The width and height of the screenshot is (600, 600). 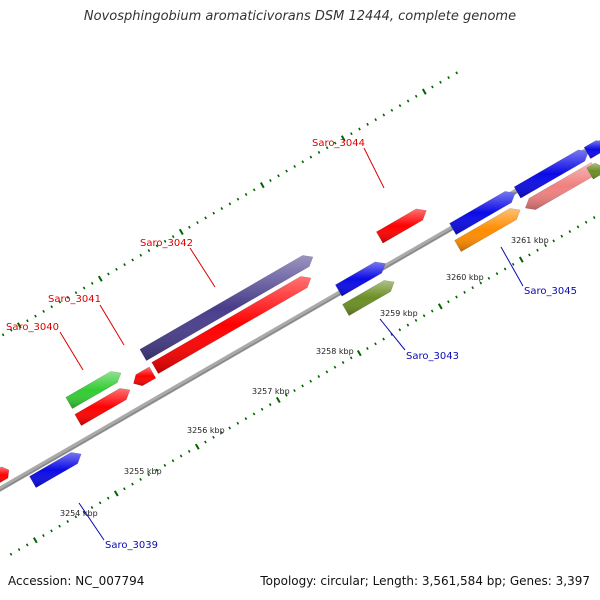 I want to click on gene-label-saro-3039: Saro_3039, so click(x=131, y=545).